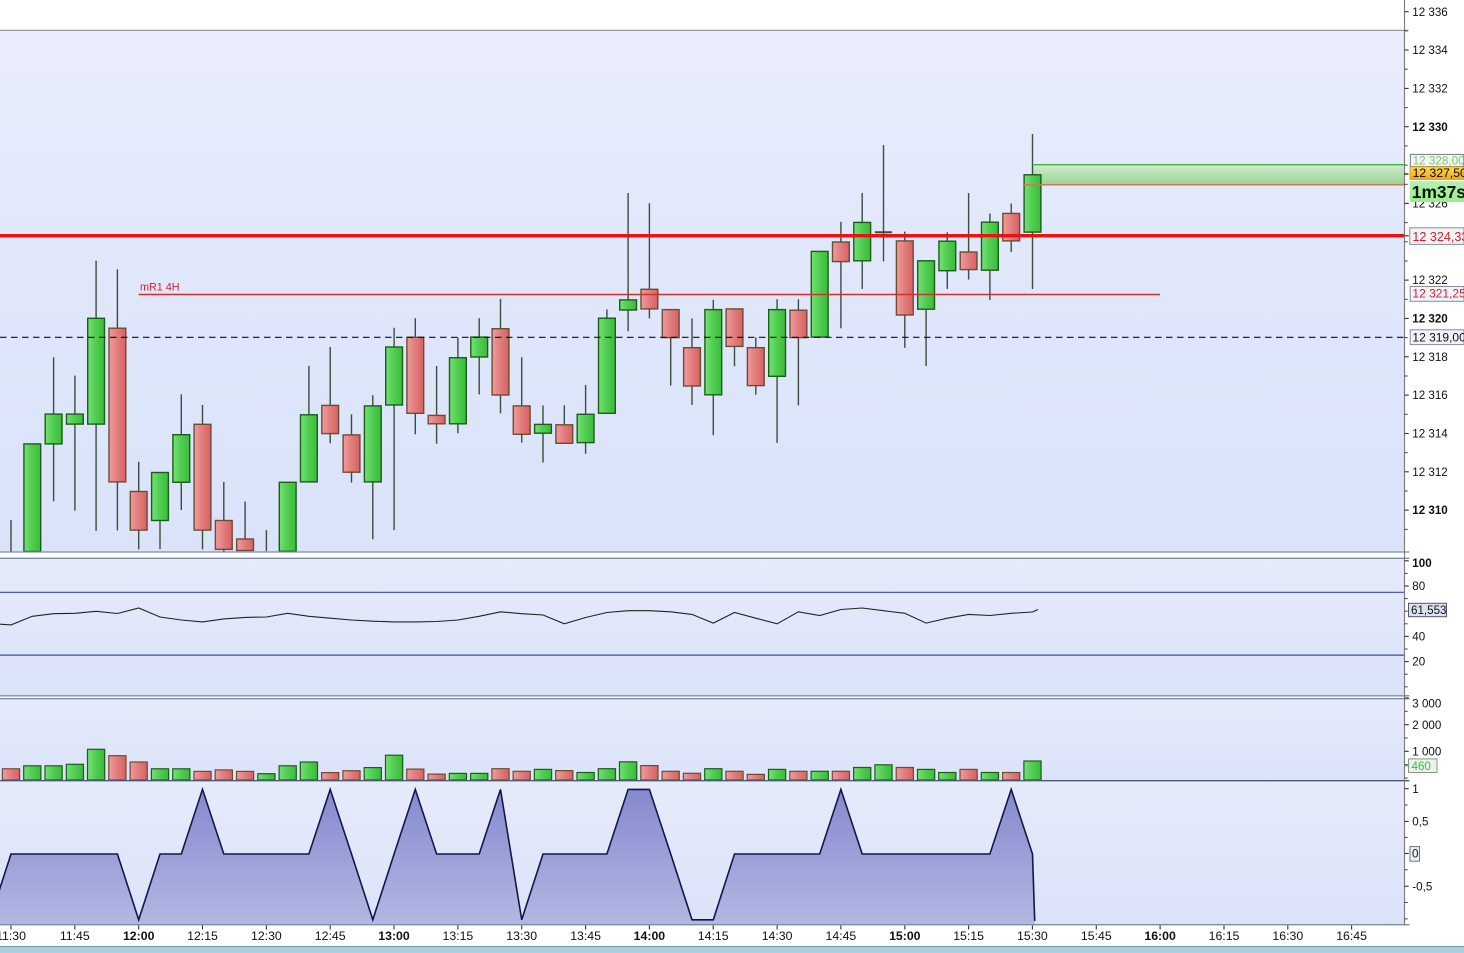 The width and height of the screenshot is (1464, 953). I want to click on svg-text: 1, so click(1415, 789).